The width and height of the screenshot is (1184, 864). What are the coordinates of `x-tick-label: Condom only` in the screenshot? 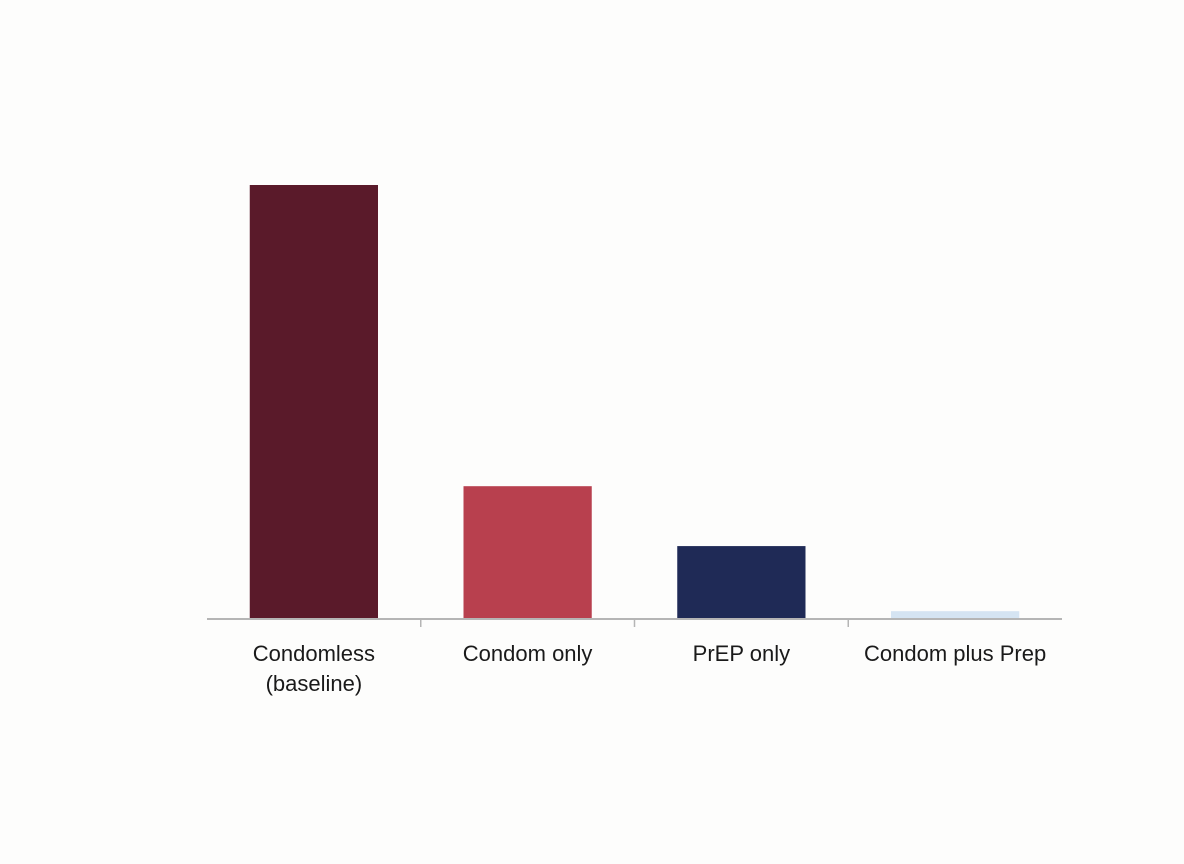 It's located at (527, 653).